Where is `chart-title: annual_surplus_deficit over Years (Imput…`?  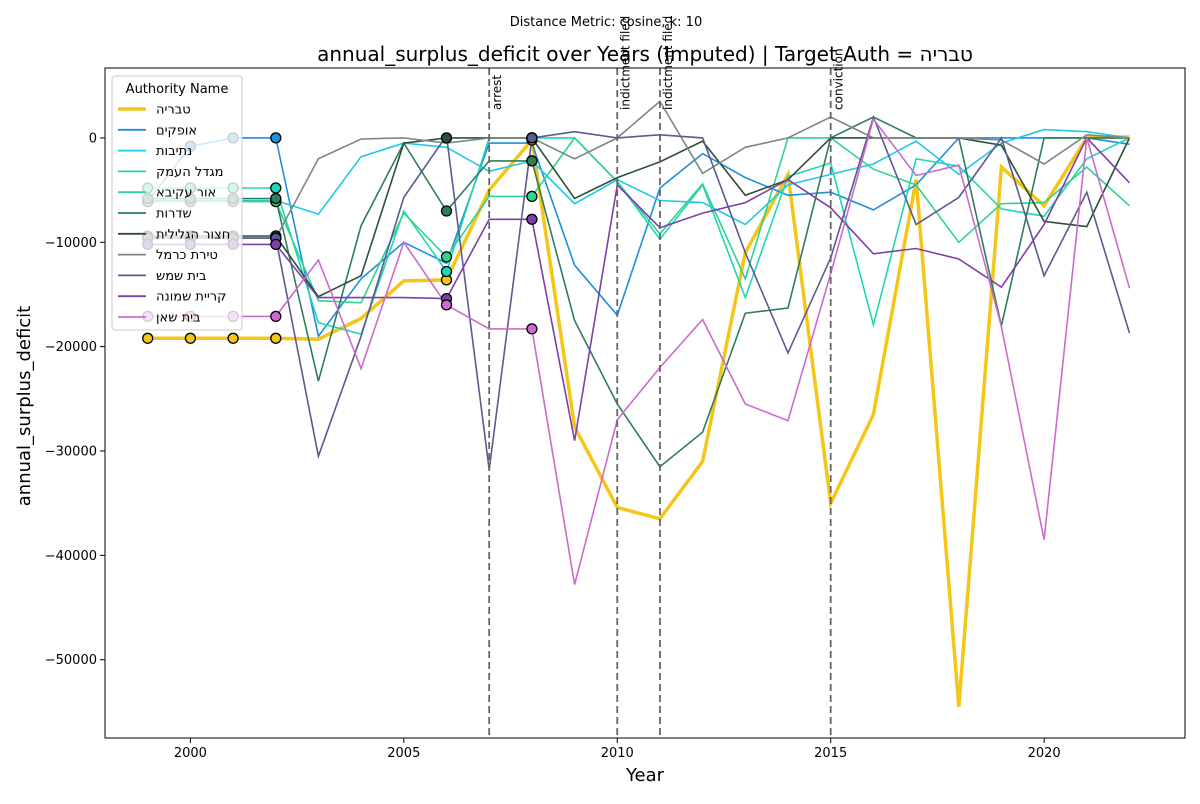 chart-title: annual_surplus_deficit over Years (Imput… is located at coordinates (645, 54).